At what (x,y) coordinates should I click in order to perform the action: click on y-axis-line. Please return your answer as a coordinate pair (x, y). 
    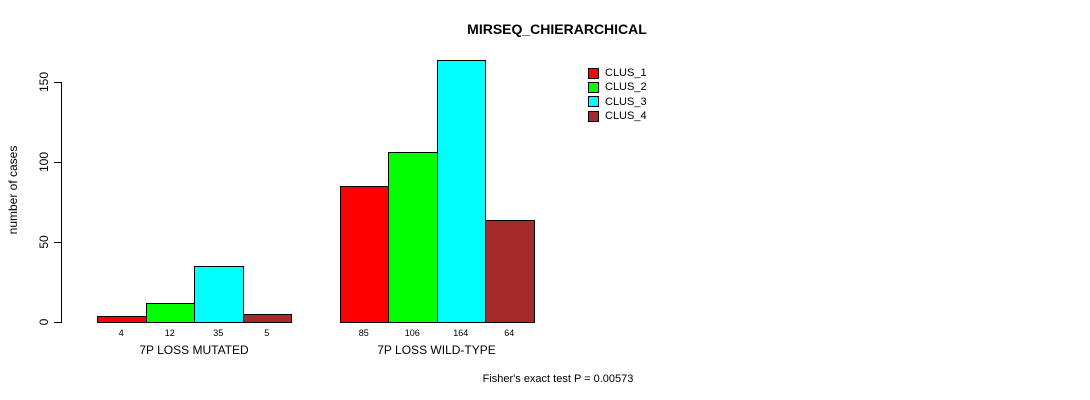
    Looking at the image, I should click on (61, 202).